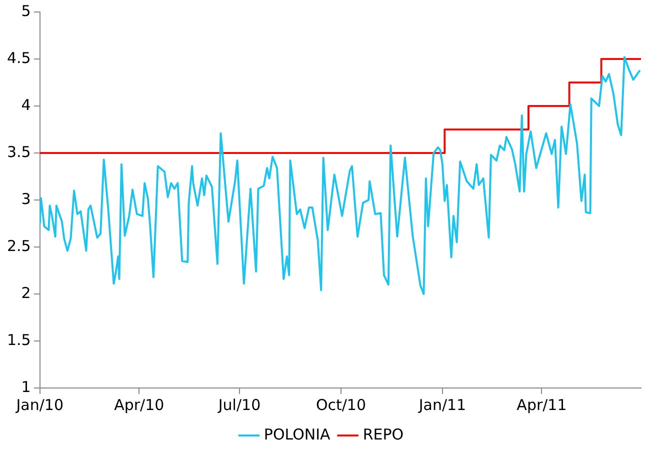 This screenshot has height=457, width=651. What do you see at coordinates (26, 11) in the screenshot?
I see `y-tick-label: 5` at bounding box center [26, 11].